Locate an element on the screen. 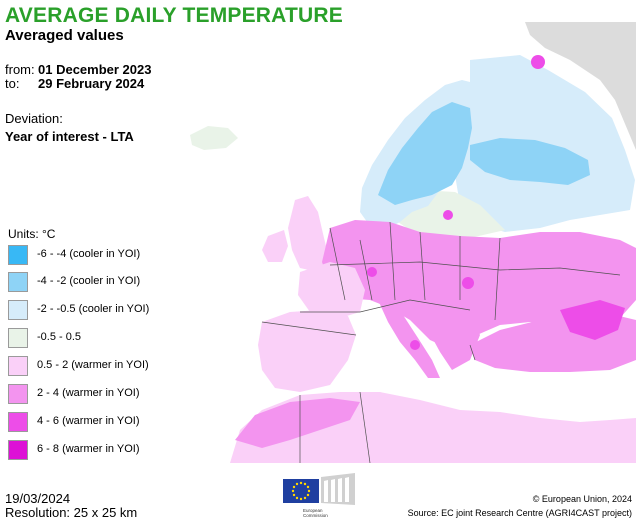 The height and width of the screenshot is (525, 640). copyright-label: © European Union, 2024 is located at coordinates (582, 499).